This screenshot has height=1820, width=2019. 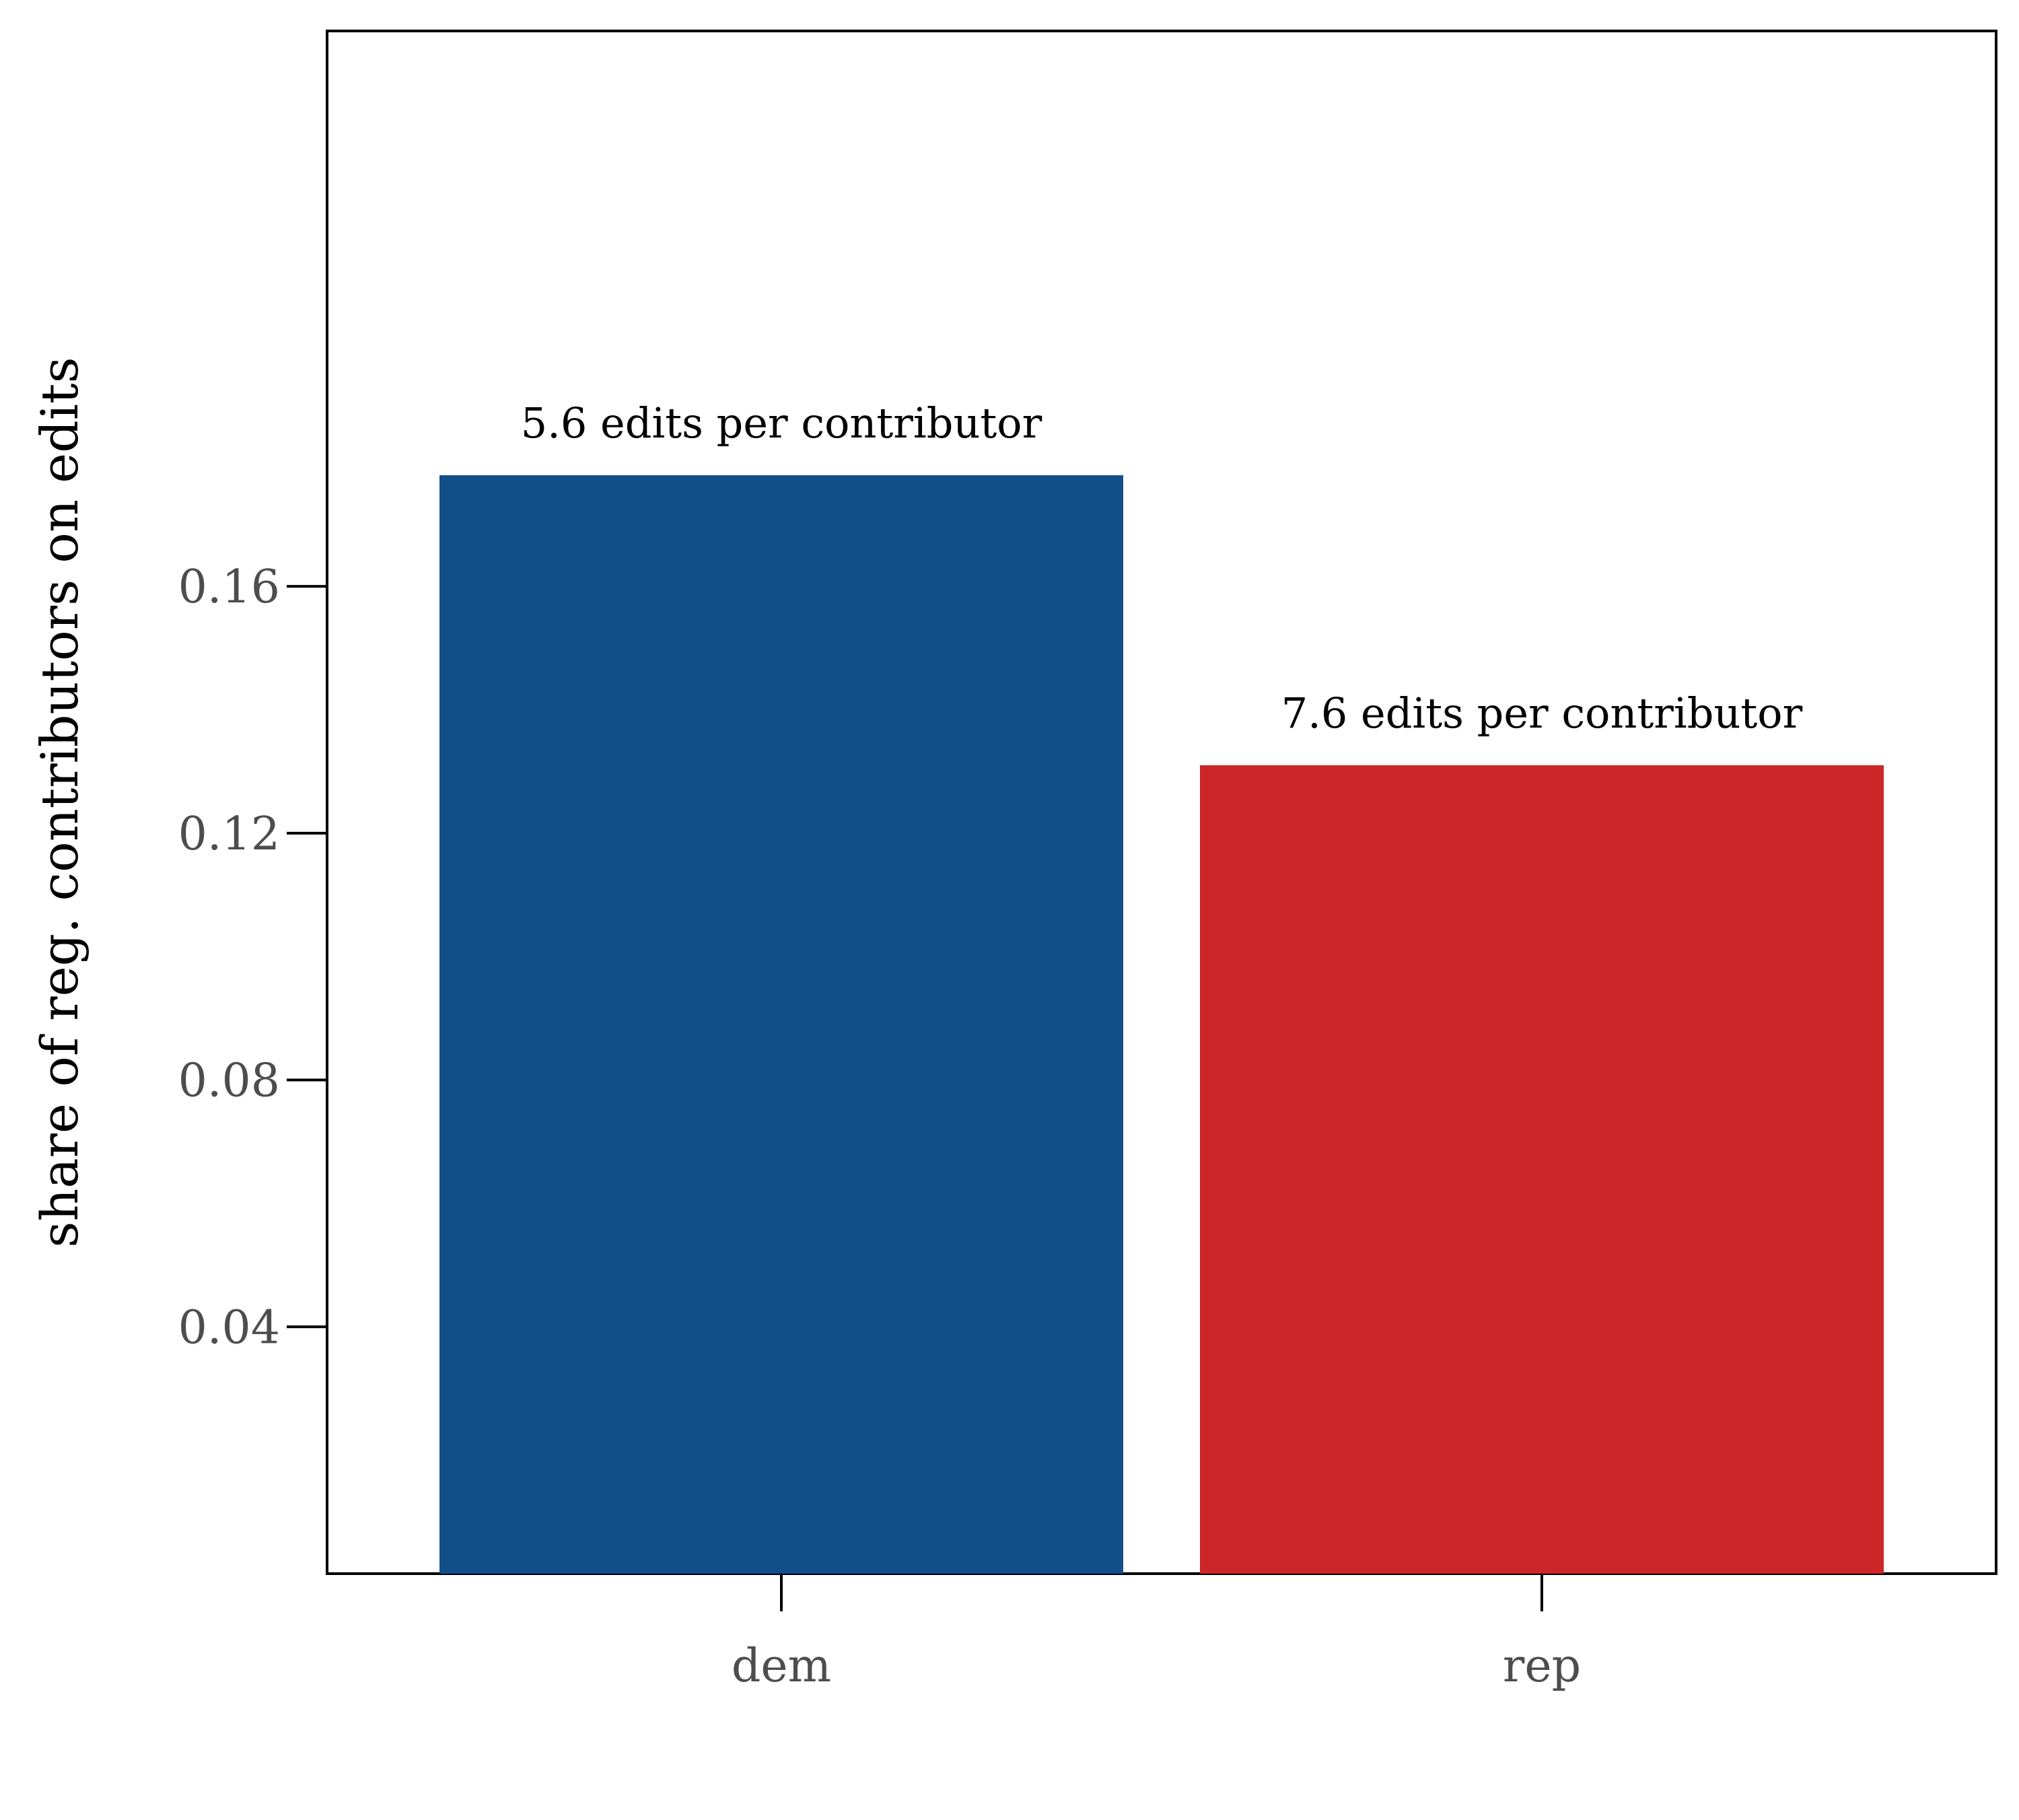 I want to click on y-tick-label: 0.04, so click(x=229, y=1328).